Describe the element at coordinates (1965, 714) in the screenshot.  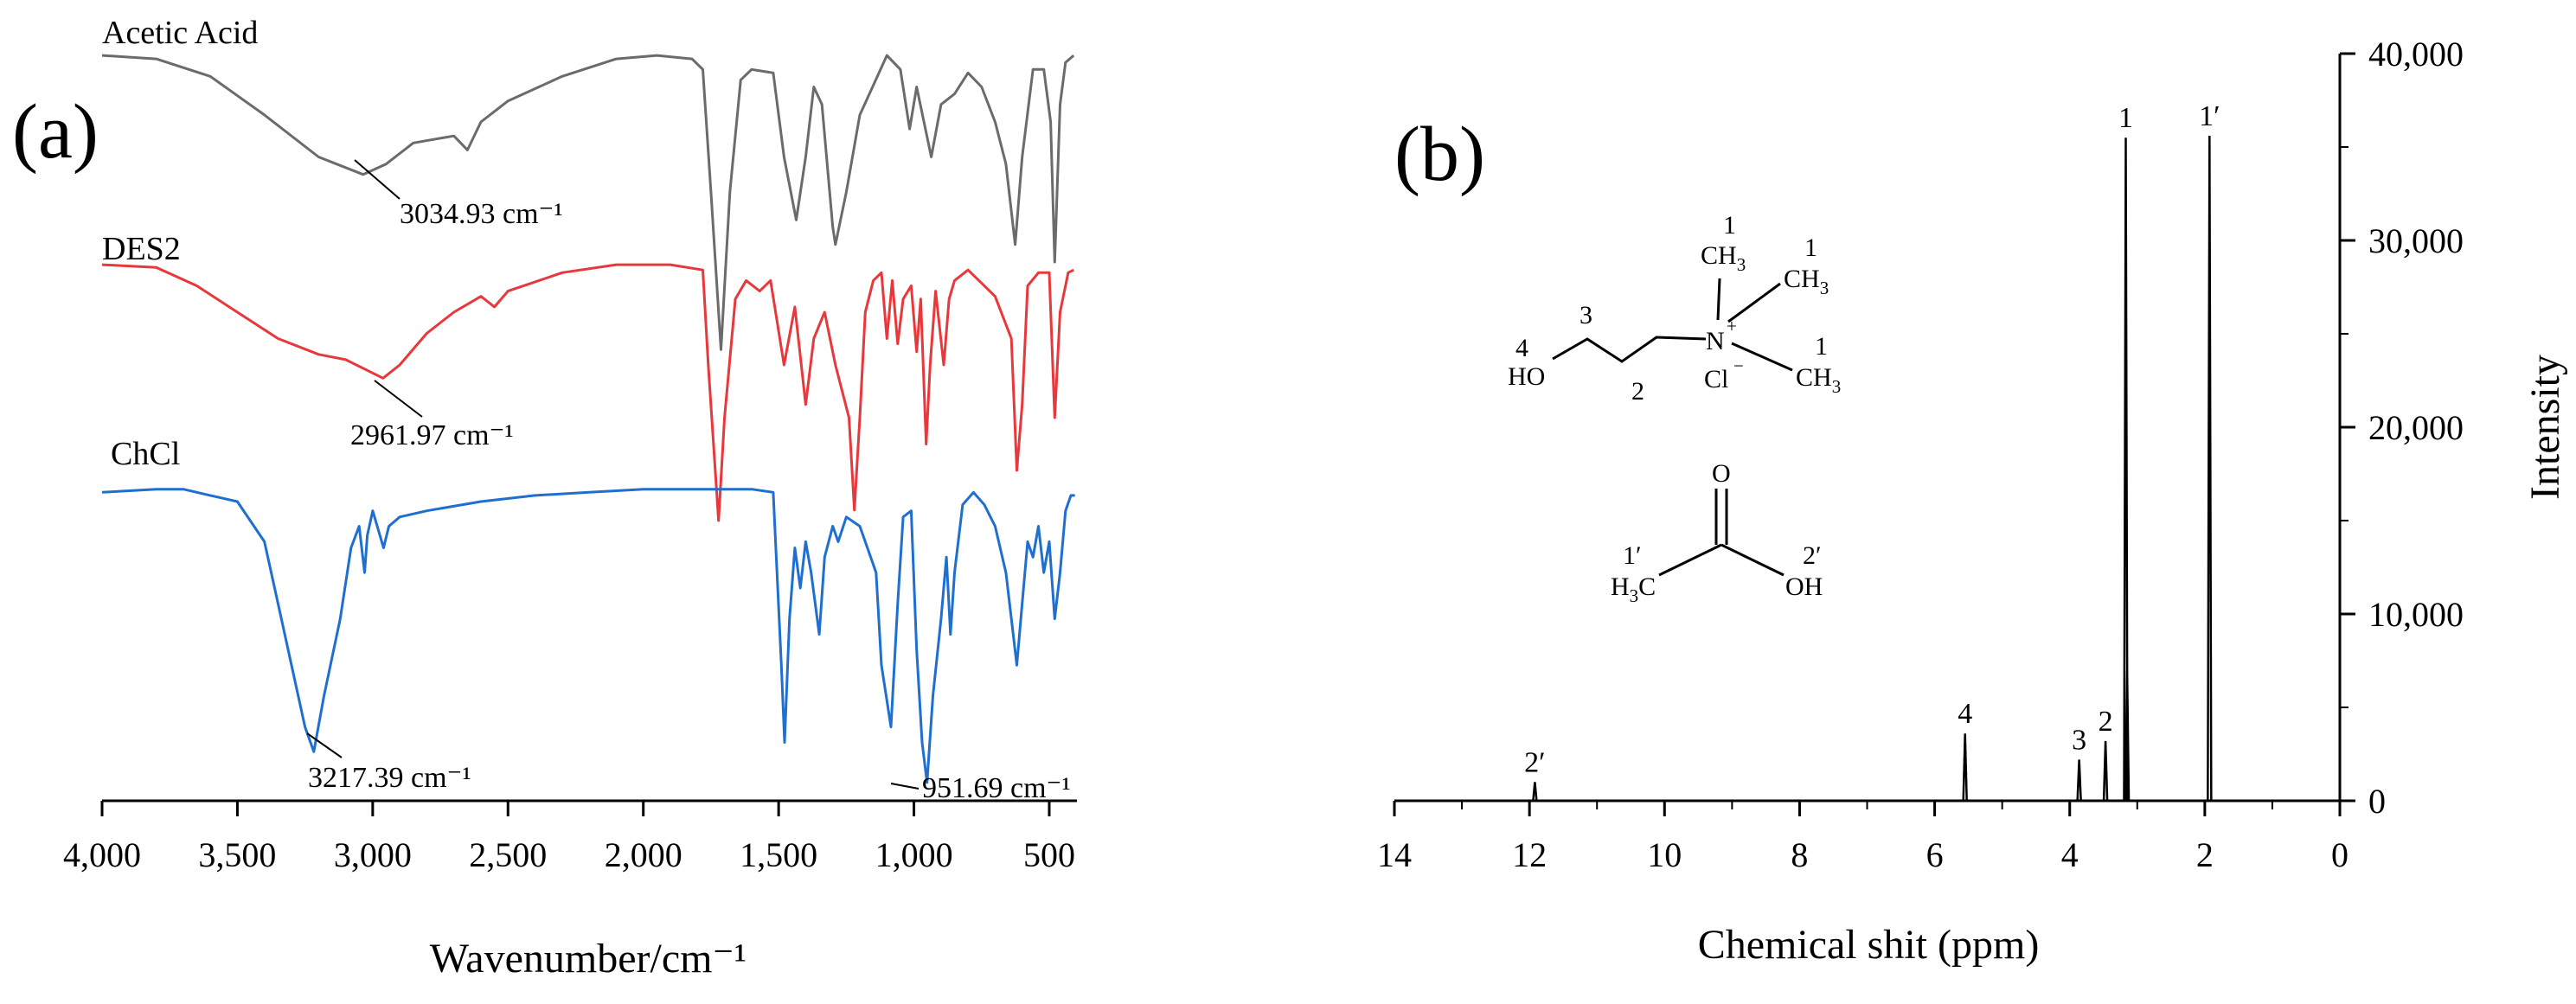
I see `peak-label: 4` at that location.